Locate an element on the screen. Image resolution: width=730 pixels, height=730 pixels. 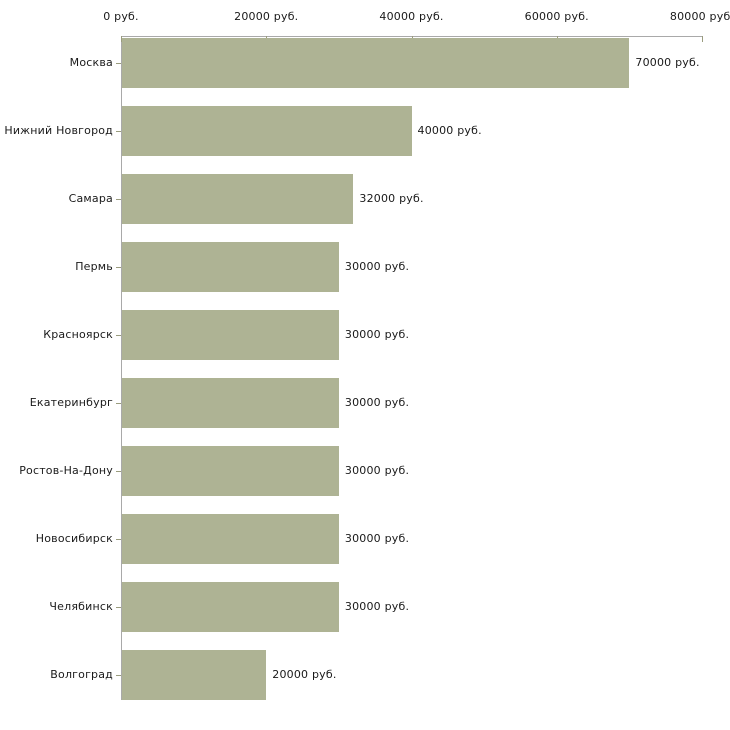
x-axis-tick-label: 0 руб. is located at coordinates (121, 16).